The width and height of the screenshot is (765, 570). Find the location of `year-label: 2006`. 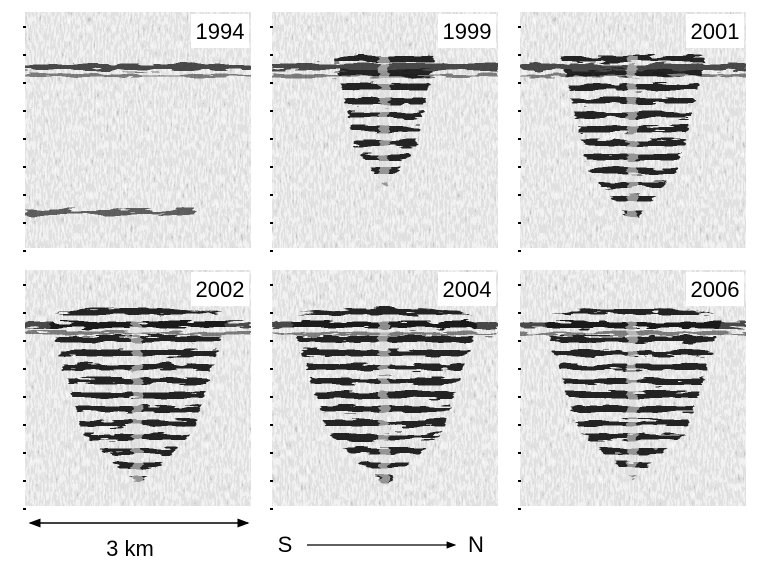

year-label: 2006 is located at coordinates (715, 289).